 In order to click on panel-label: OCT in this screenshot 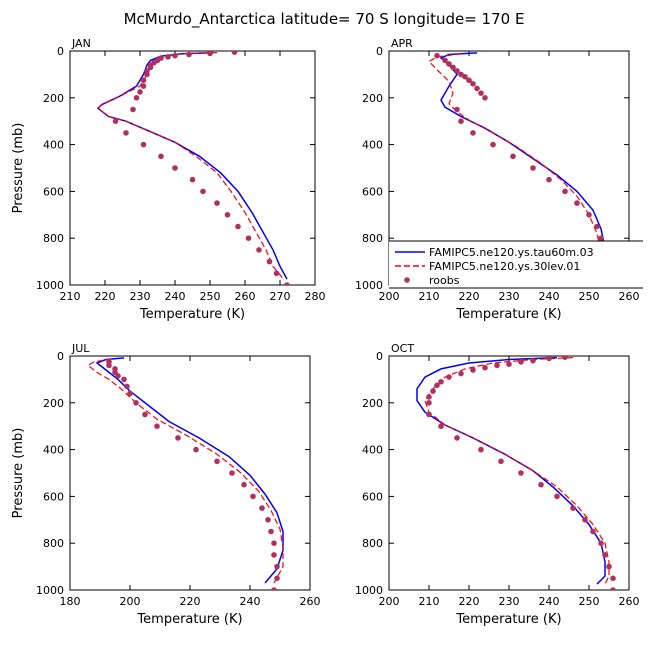, I will do `click(402, 348)`.